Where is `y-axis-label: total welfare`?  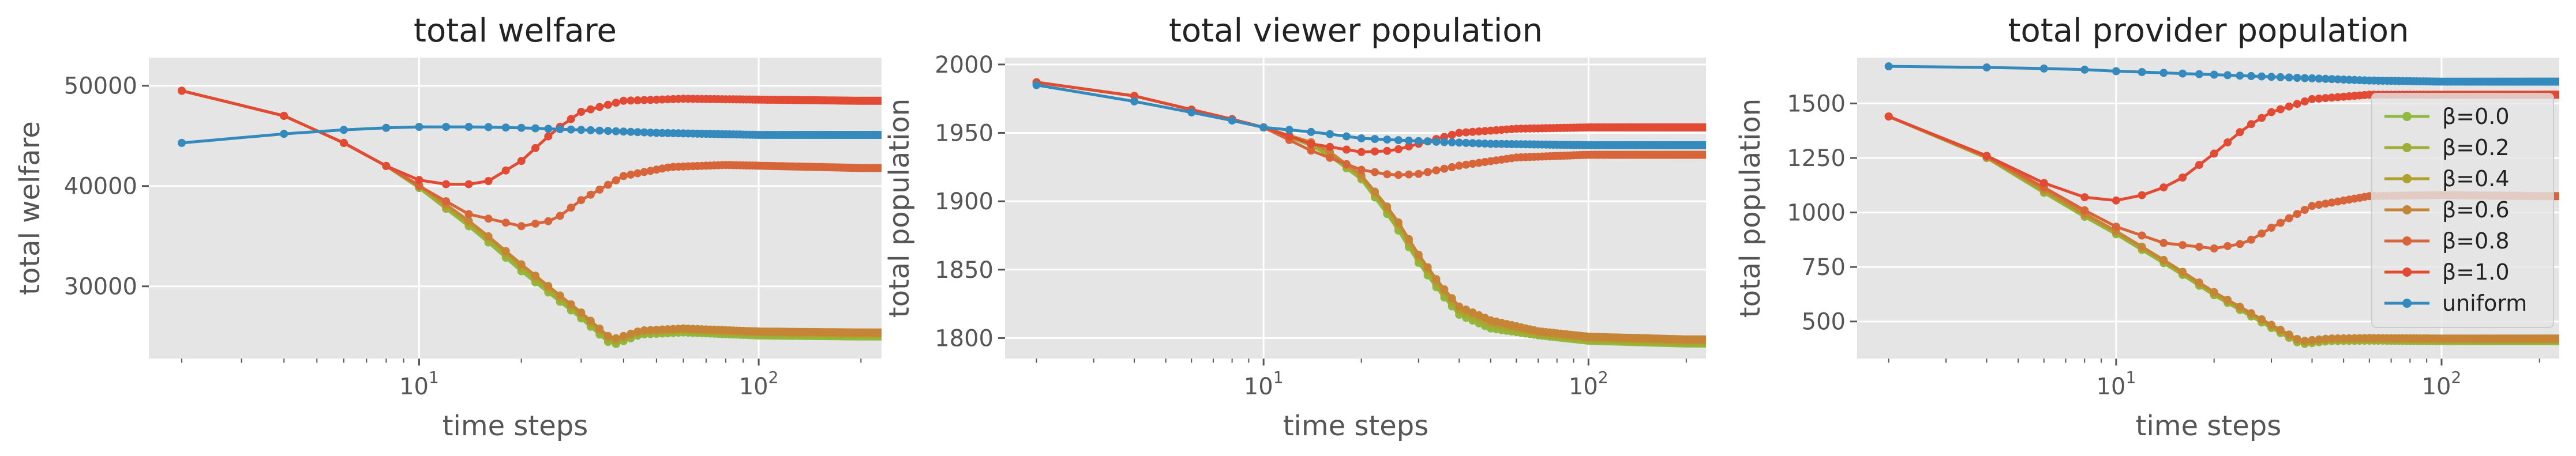
y-axis-label: total welfare is located at coordinates (30, 208).